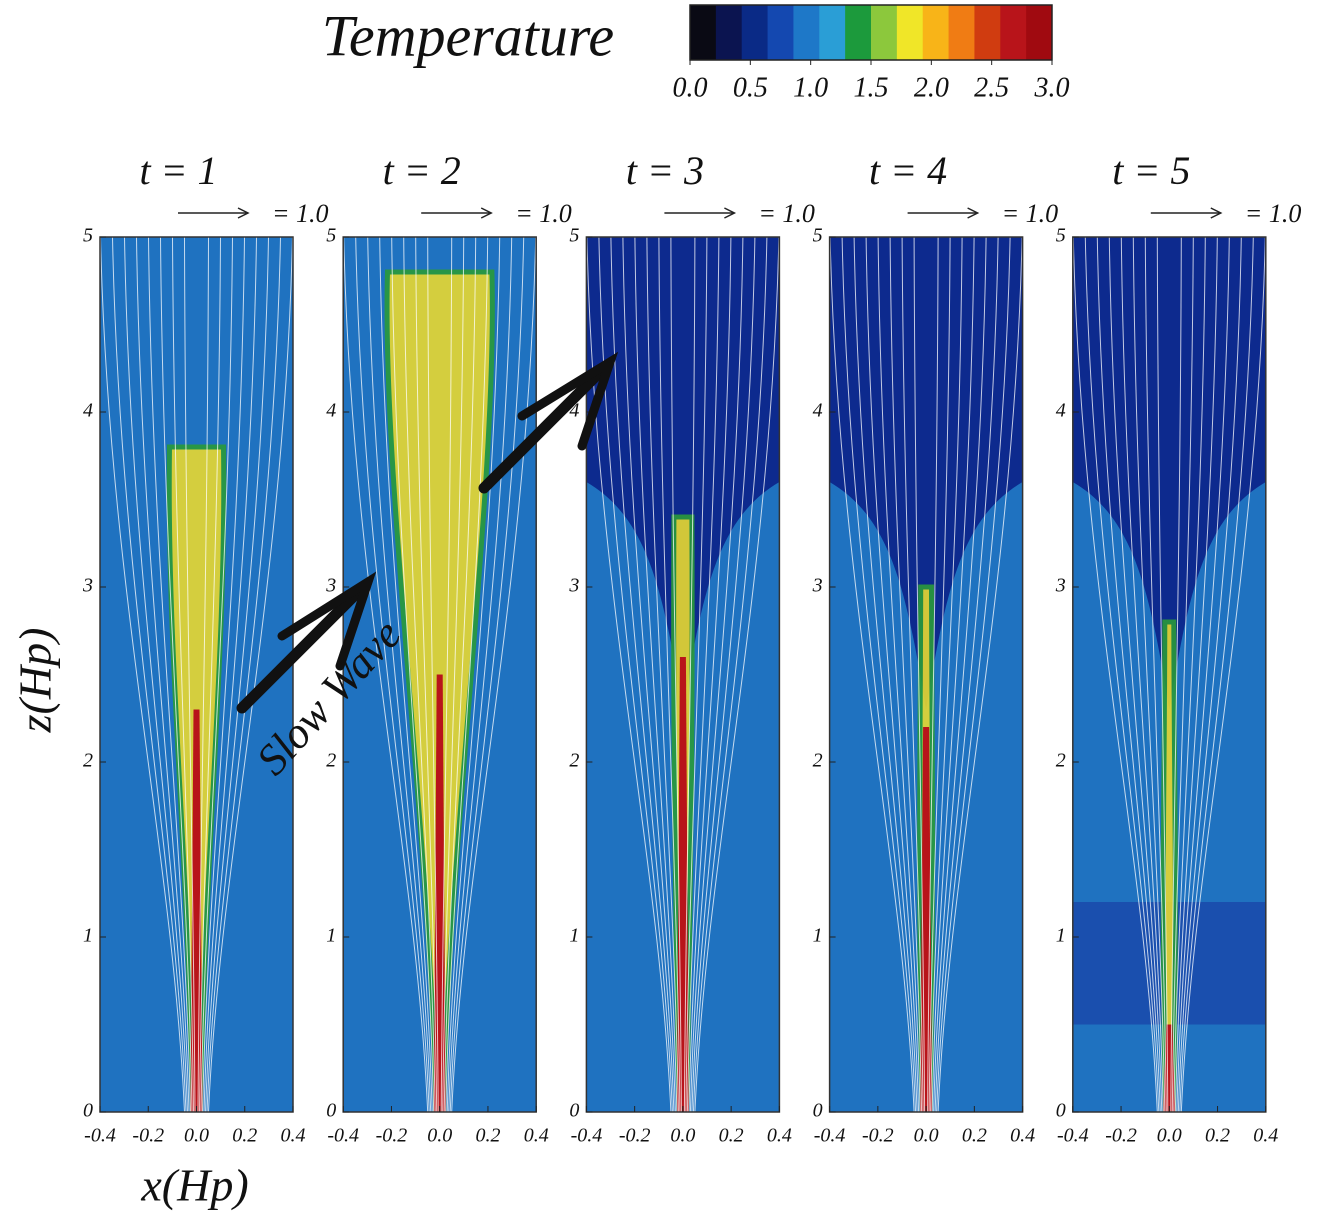 The height and width of the screenshot is (1218, 1339). Describe the element at coordinates (908, 170) in the screenshot. I see `panel-title: t = 4` at that location.